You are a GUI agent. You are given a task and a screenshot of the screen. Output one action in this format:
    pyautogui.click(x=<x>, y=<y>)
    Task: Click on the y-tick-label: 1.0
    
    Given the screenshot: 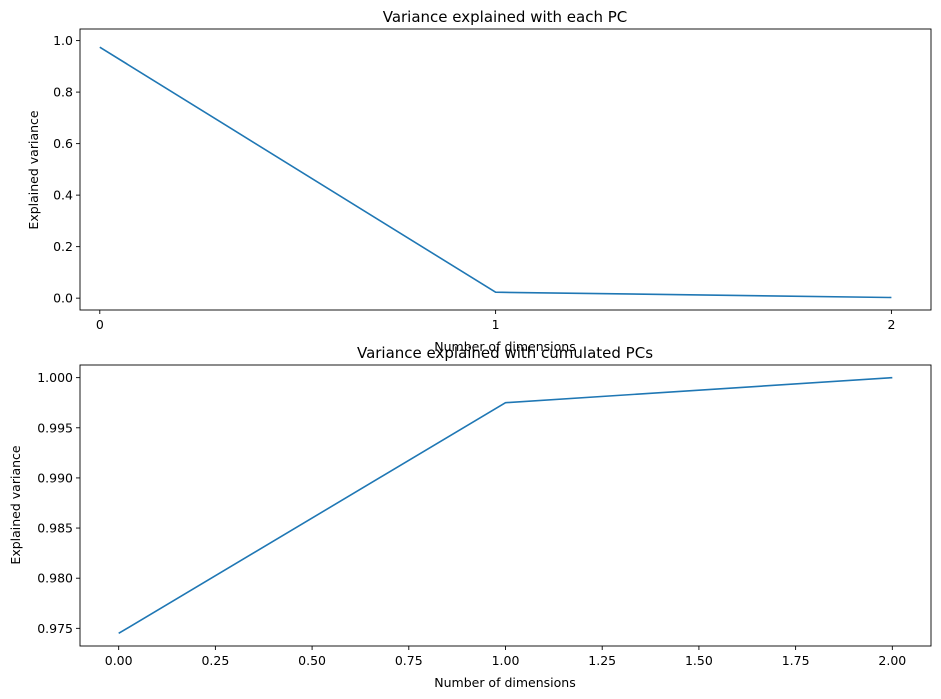 What is the action you would take?
    pyautogui.click(x=63, y=40)
    